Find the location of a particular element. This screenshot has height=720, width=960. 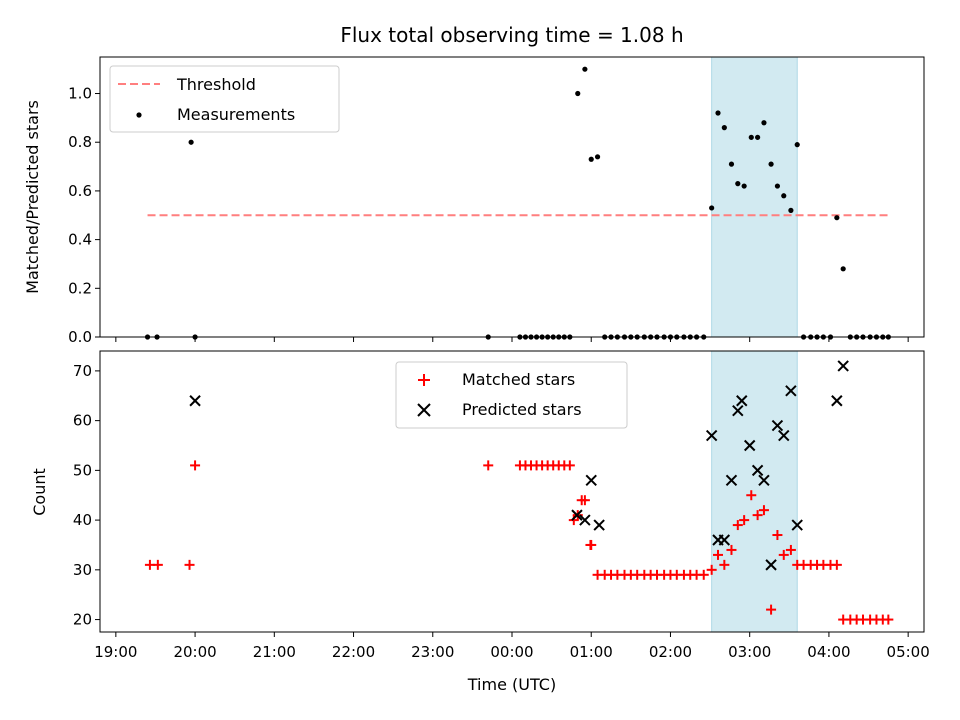

bottom-ytick-label: 40 is located at coordinates (82, 520).